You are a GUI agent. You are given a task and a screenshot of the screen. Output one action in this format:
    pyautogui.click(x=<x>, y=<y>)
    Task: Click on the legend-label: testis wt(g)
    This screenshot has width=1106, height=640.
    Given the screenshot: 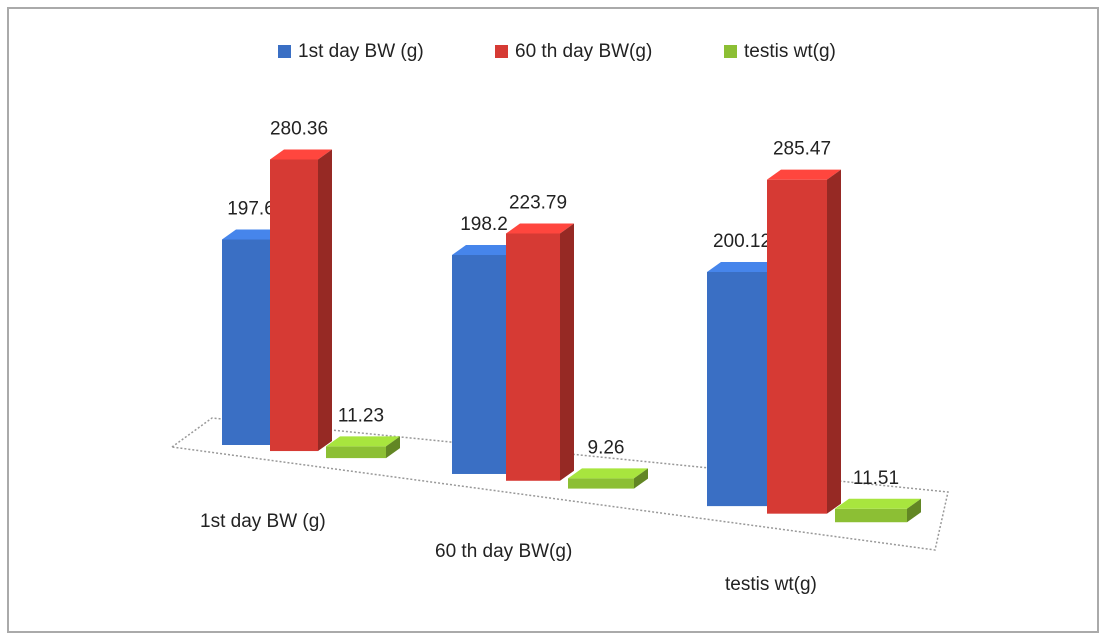 What is the action you would take?
    pyautogui.click(x=790, y=51)
    